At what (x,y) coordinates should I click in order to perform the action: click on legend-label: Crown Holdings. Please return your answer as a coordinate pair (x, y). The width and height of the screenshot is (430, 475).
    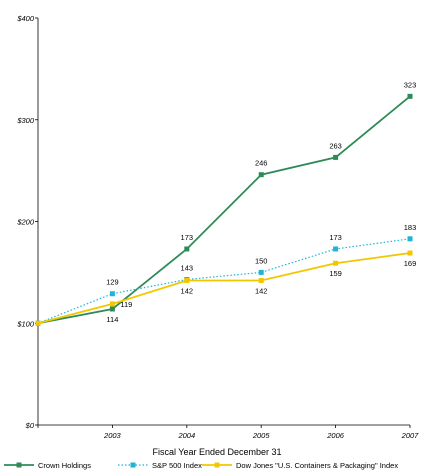
    Looking at the image, I should click on (64, 465).